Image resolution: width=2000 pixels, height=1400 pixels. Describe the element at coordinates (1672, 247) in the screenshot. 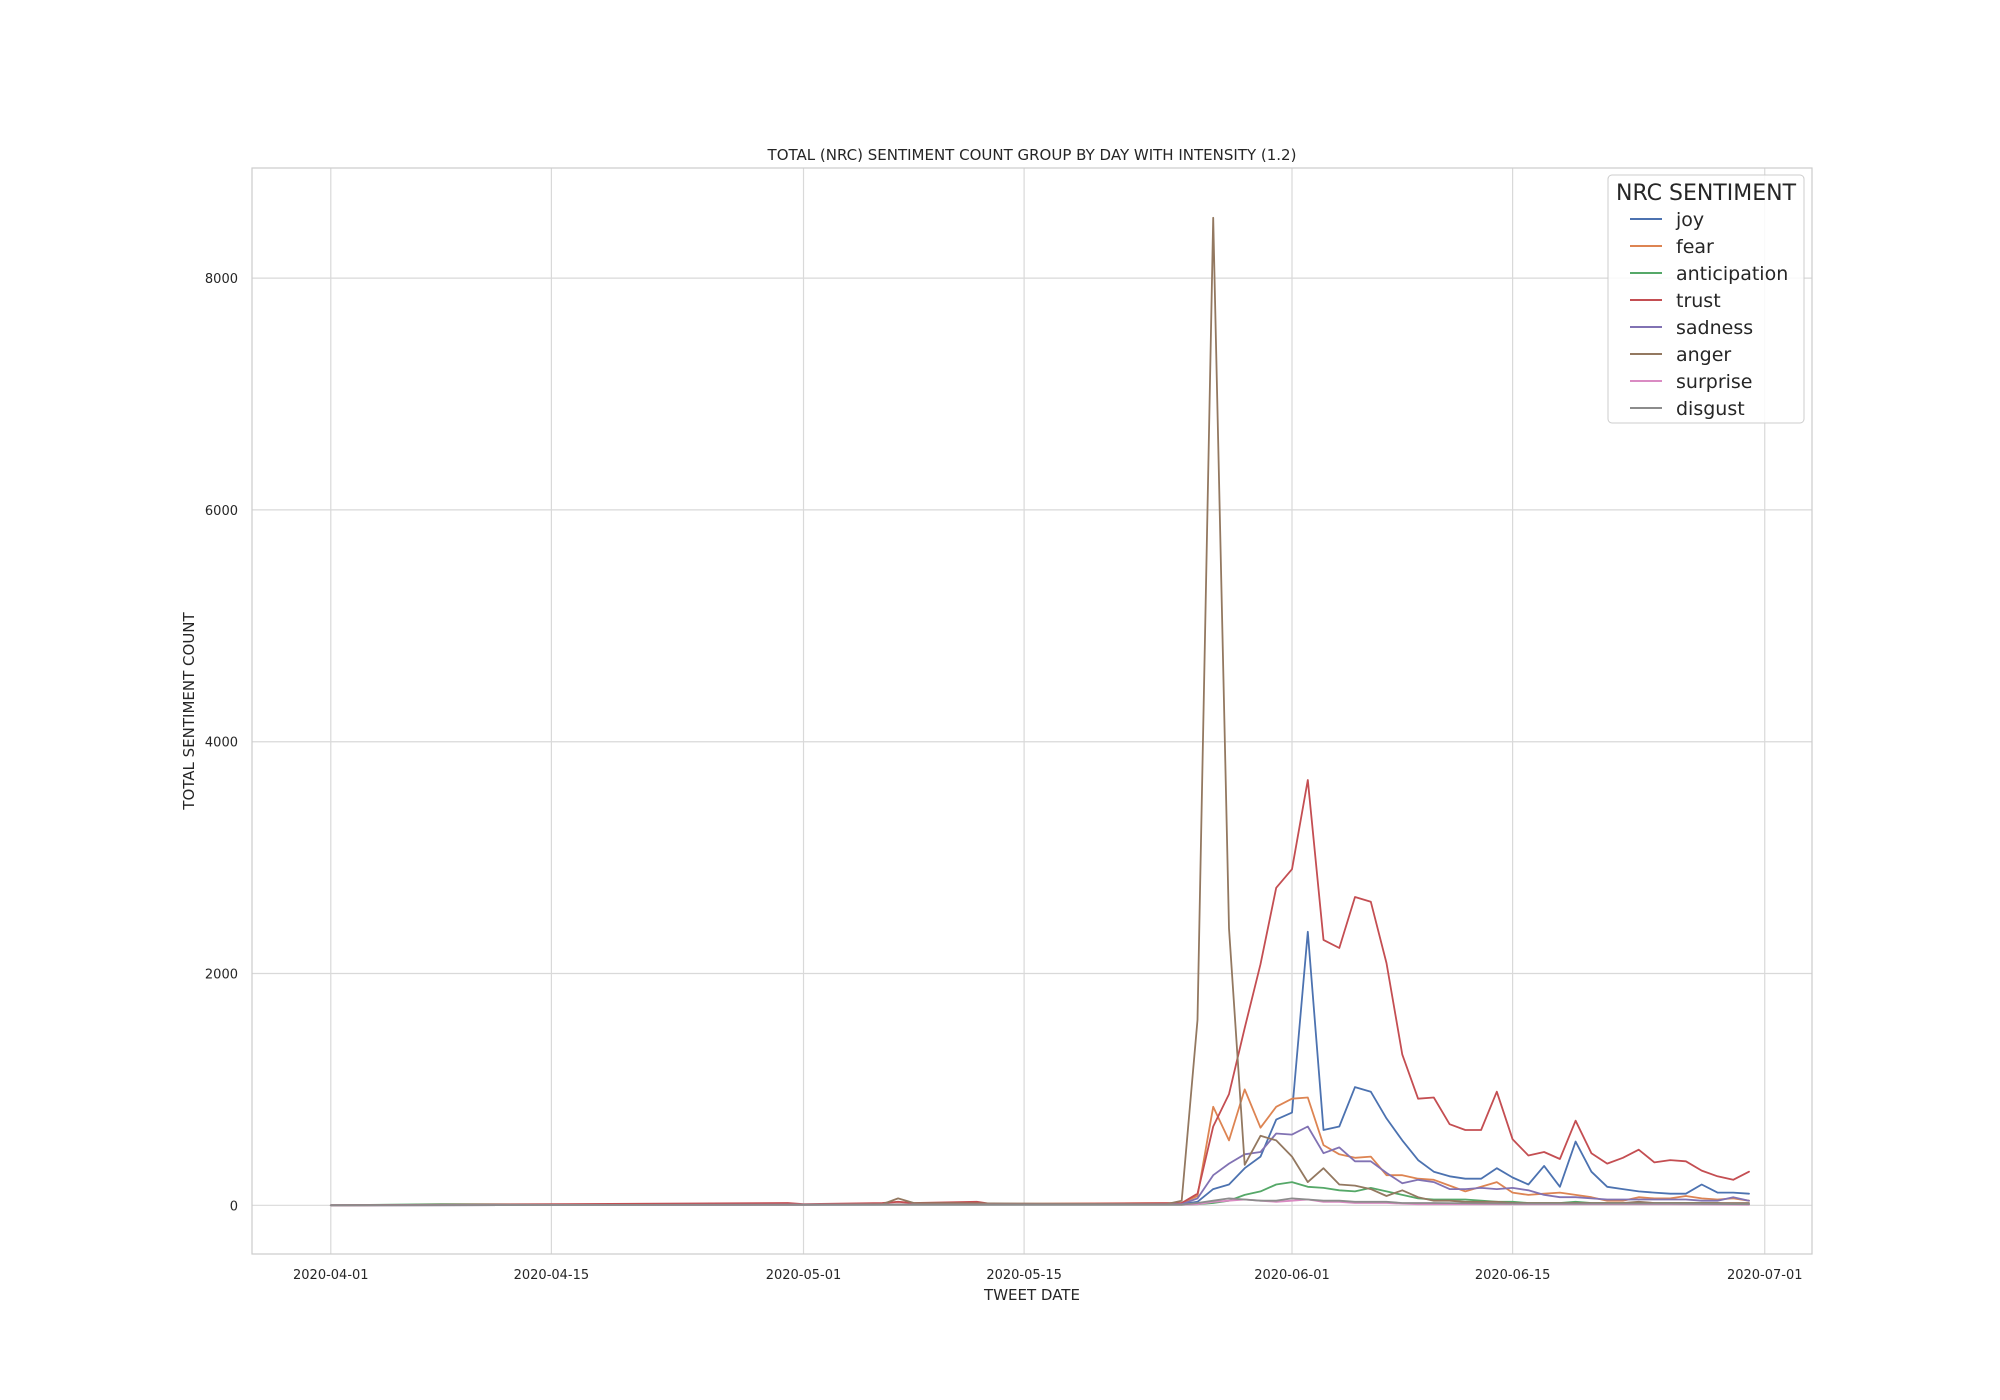

I see `legend-item-fear: fear` at that location.